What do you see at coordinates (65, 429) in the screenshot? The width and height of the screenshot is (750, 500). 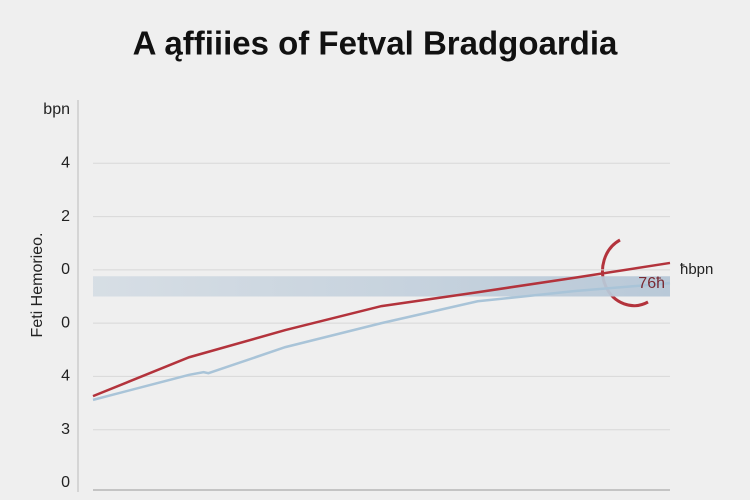 I see `y-tick-label: 3` at bounding box center [65, 429].